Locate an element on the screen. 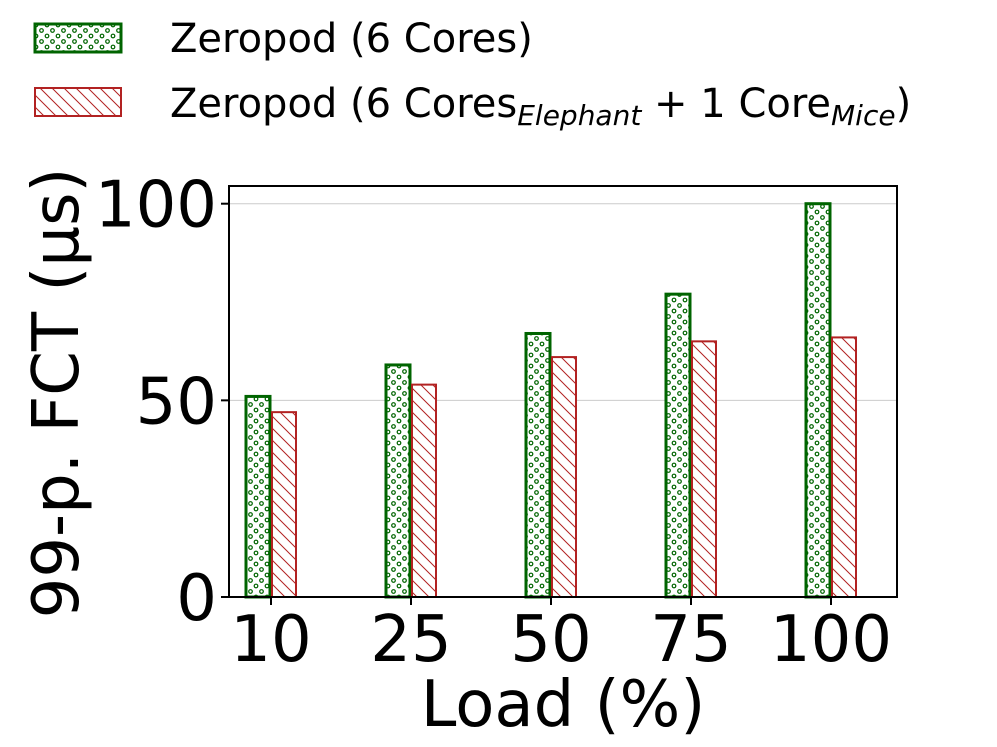  y-axis-label: 99-p. FCT (μs) is located at coordinates (57, 393).